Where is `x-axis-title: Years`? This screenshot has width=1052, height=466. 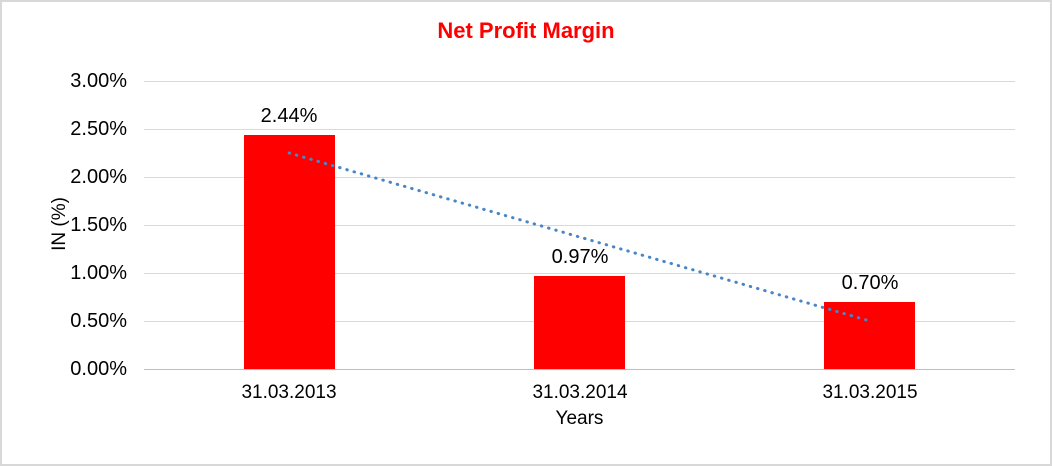
x-axis-title: Years is located at coordinates (579, 418).